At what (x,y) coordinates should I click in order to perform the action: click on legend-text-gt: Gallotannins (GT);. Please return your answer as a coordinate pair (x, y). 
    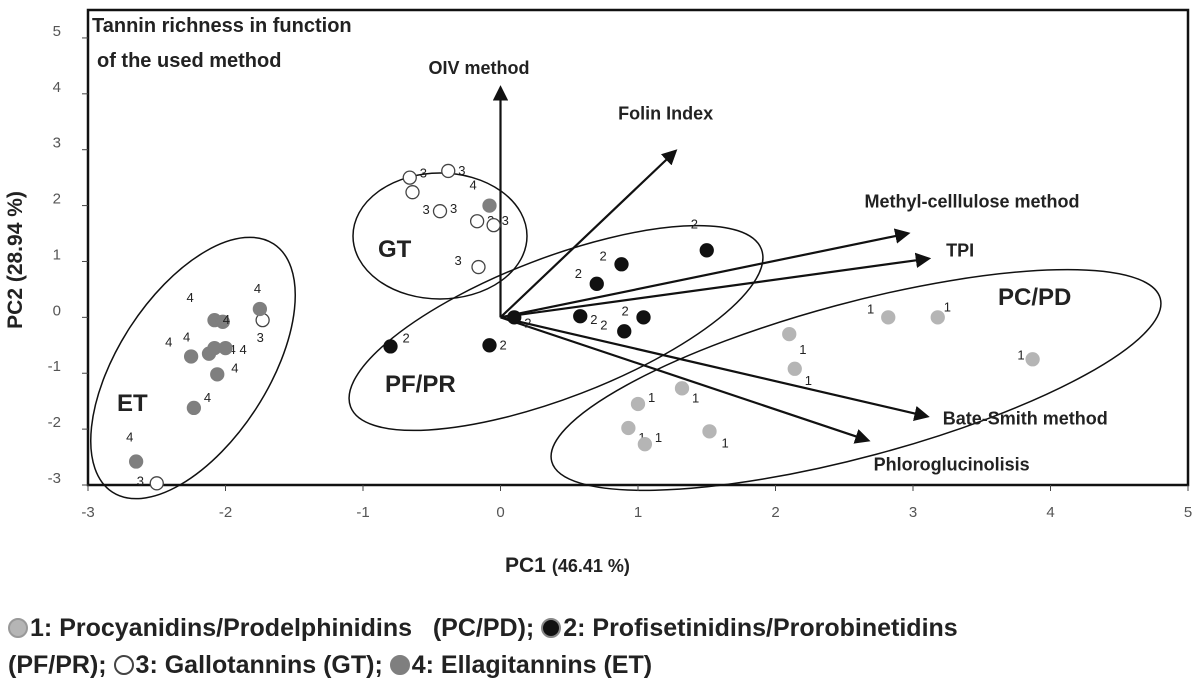
    Looking at the image, I should click on (273, 665).